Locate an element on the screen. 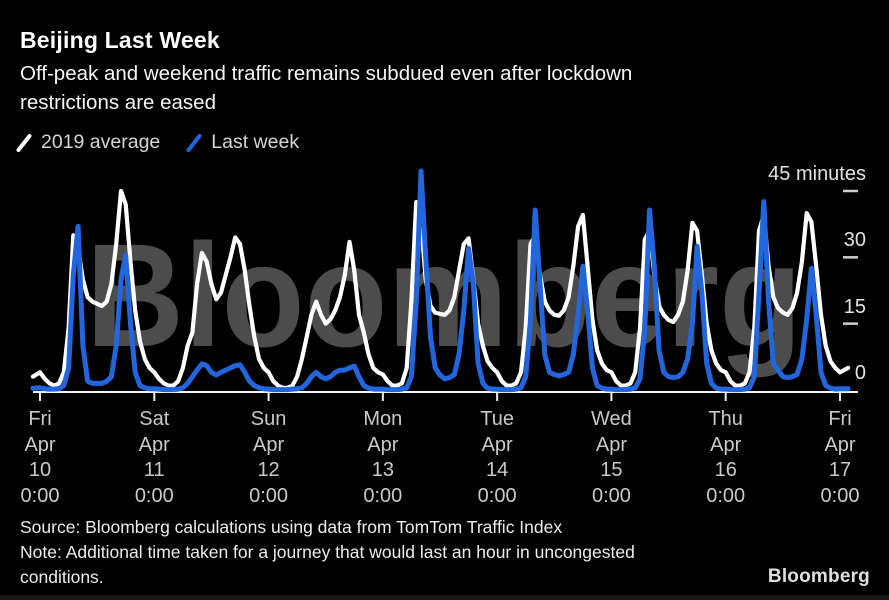  x-tick-label-sat-11: Sat Apr 11 0:00 is located at coordinates (154, 458).